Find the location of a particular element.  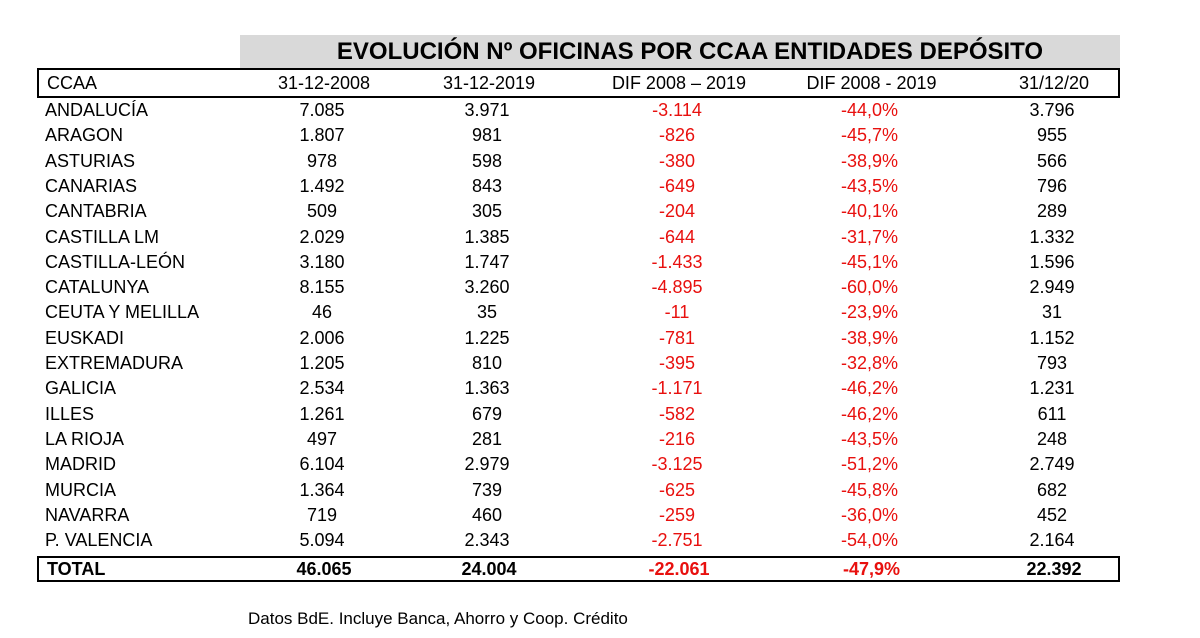

cell-dif-pct: -45,7% is located at coordinates (869, 135).